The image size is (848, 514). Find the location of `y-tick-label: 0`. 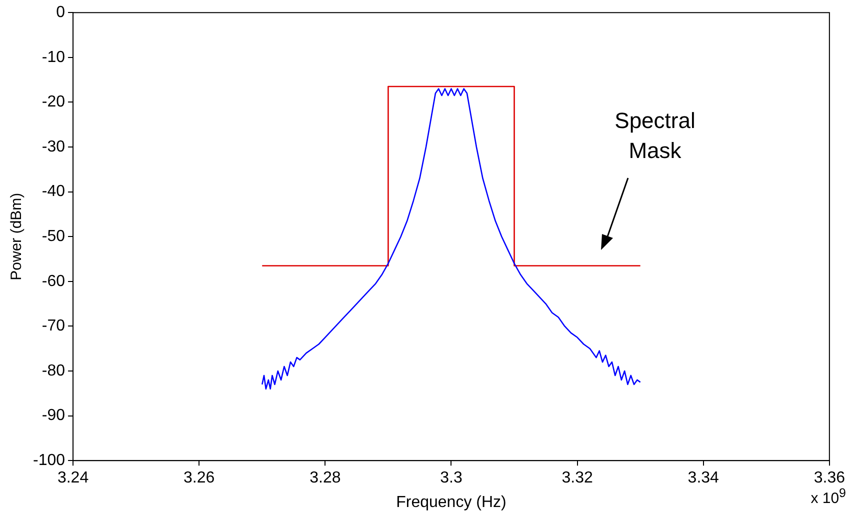

y-tick-label: 0 is located at coordinates (61, 13).